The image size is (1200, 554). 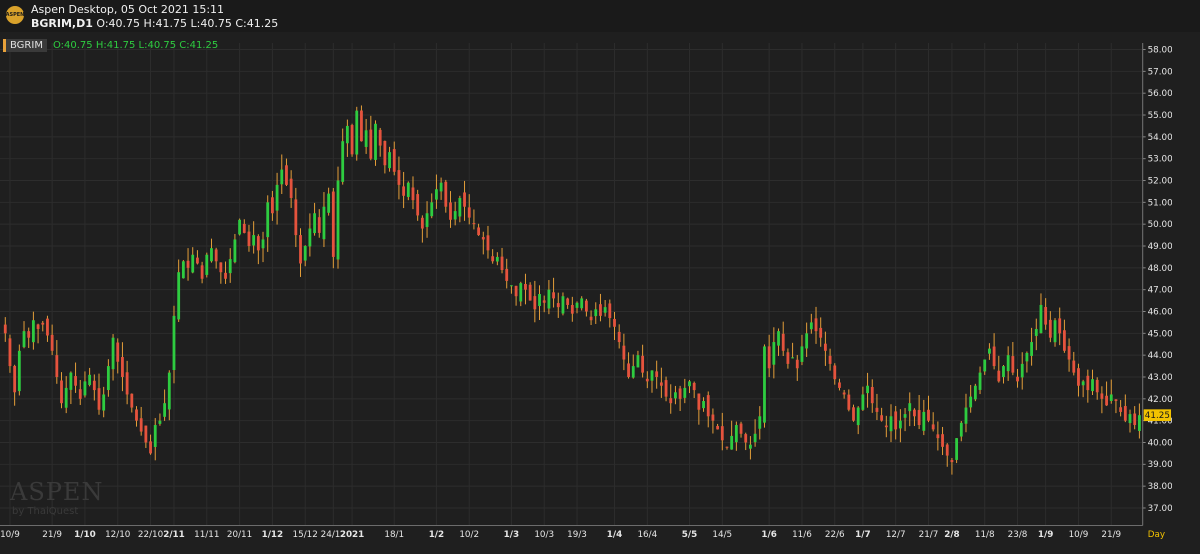 What do you see at coordinates (1160, 50) in the screenshot?
I see `y-tick-label: 58.00` at bounding box center [1160, 50].